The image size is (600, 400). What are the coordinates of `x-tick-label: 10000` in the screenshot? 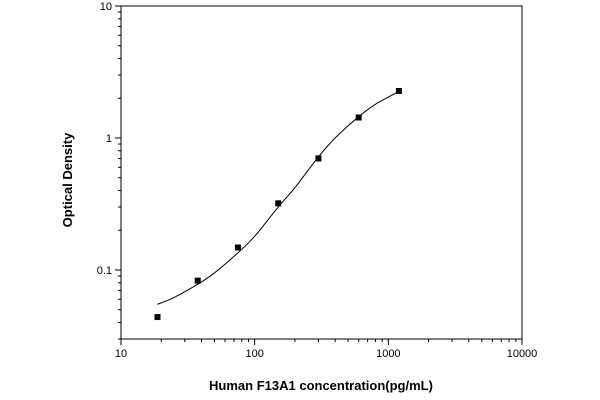 It's located at (522, 354).